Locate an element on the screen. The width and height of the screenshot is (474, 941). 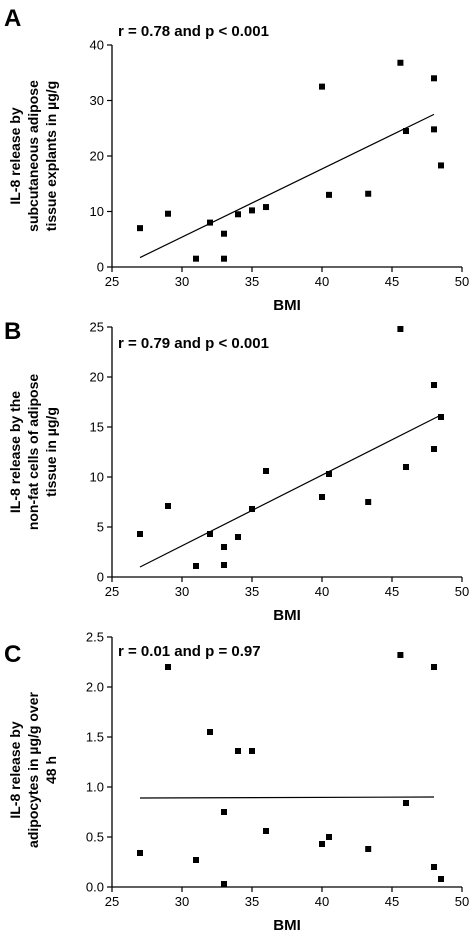
y-tick-label: 1.0 is located at coordinates (95, 787).